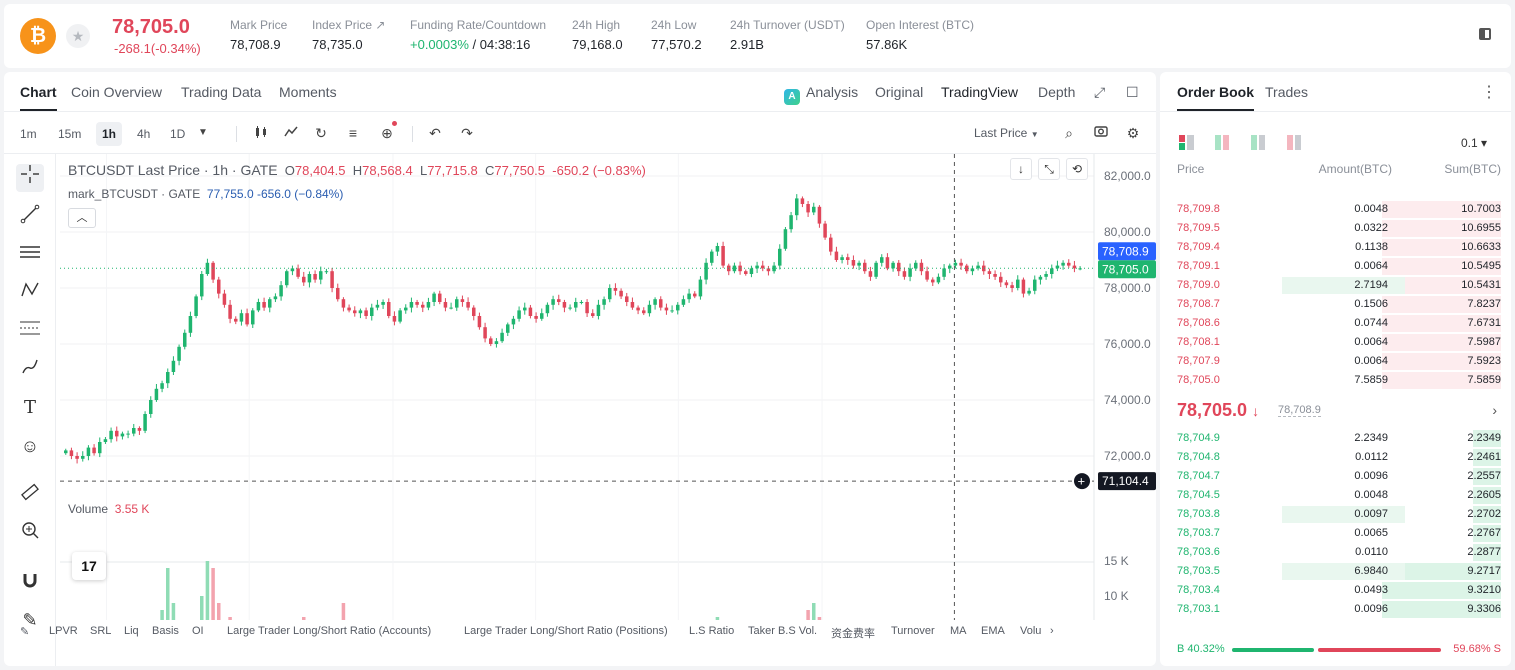  What do you see at coordinates (321, 133) in the screenshot?
I see `refresh-icon: ↻` at bounding box center [321, 133].